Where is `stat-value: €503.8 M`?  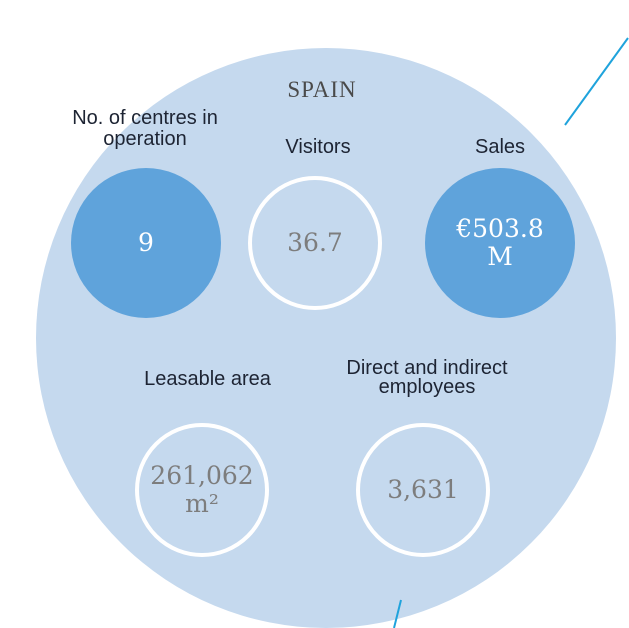 stat-value: €503.8 M is located at coordinates (500, 242).